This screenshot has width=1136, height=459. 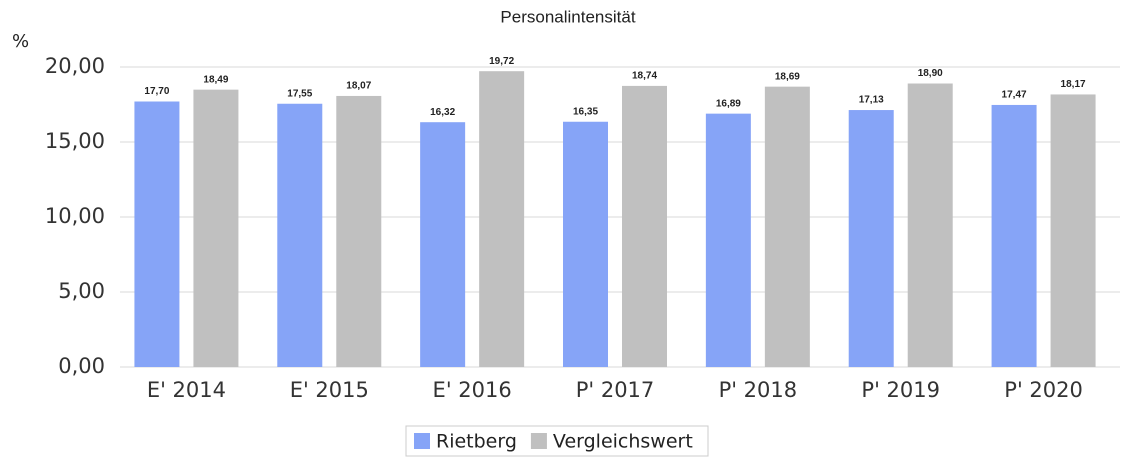 I want to click on x-tick-label: E' 2014, so click(x=186, y=390).